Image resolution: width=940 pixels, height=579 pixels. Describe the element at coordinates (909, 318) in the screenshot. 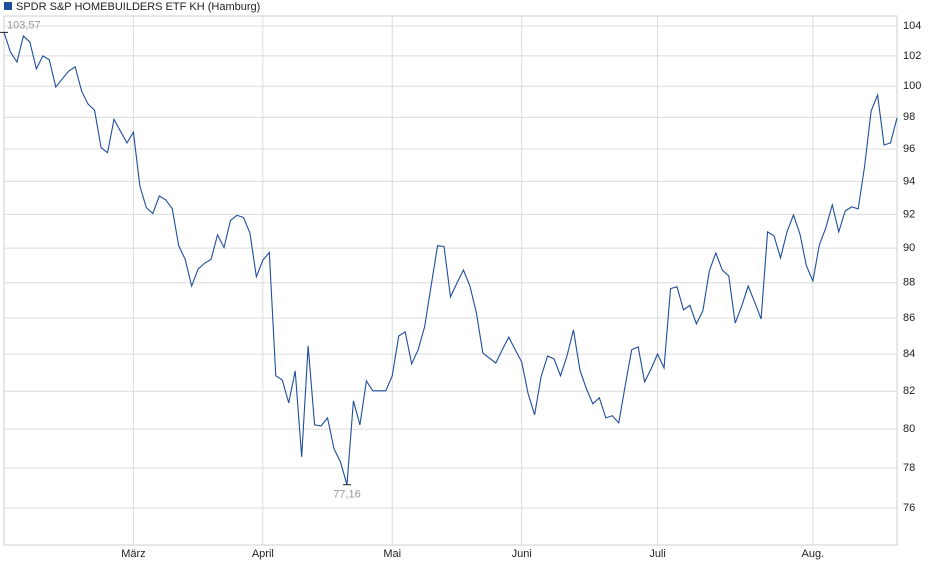

I see `y-tick-label: 86` at that location.